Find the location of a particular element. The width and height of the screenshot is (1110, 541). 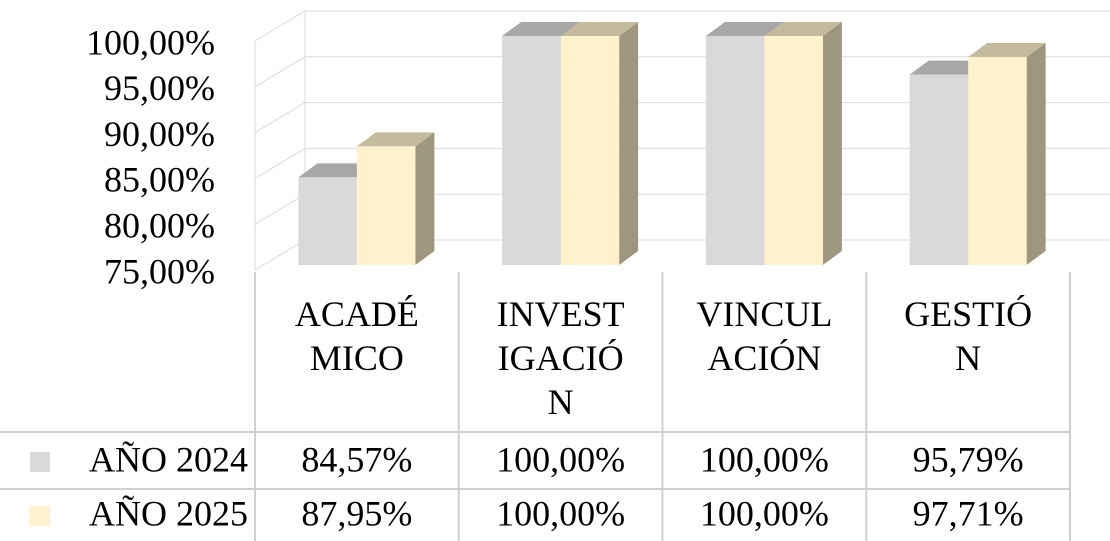

value-label: 87,95% is located at coordinates (356, 513).